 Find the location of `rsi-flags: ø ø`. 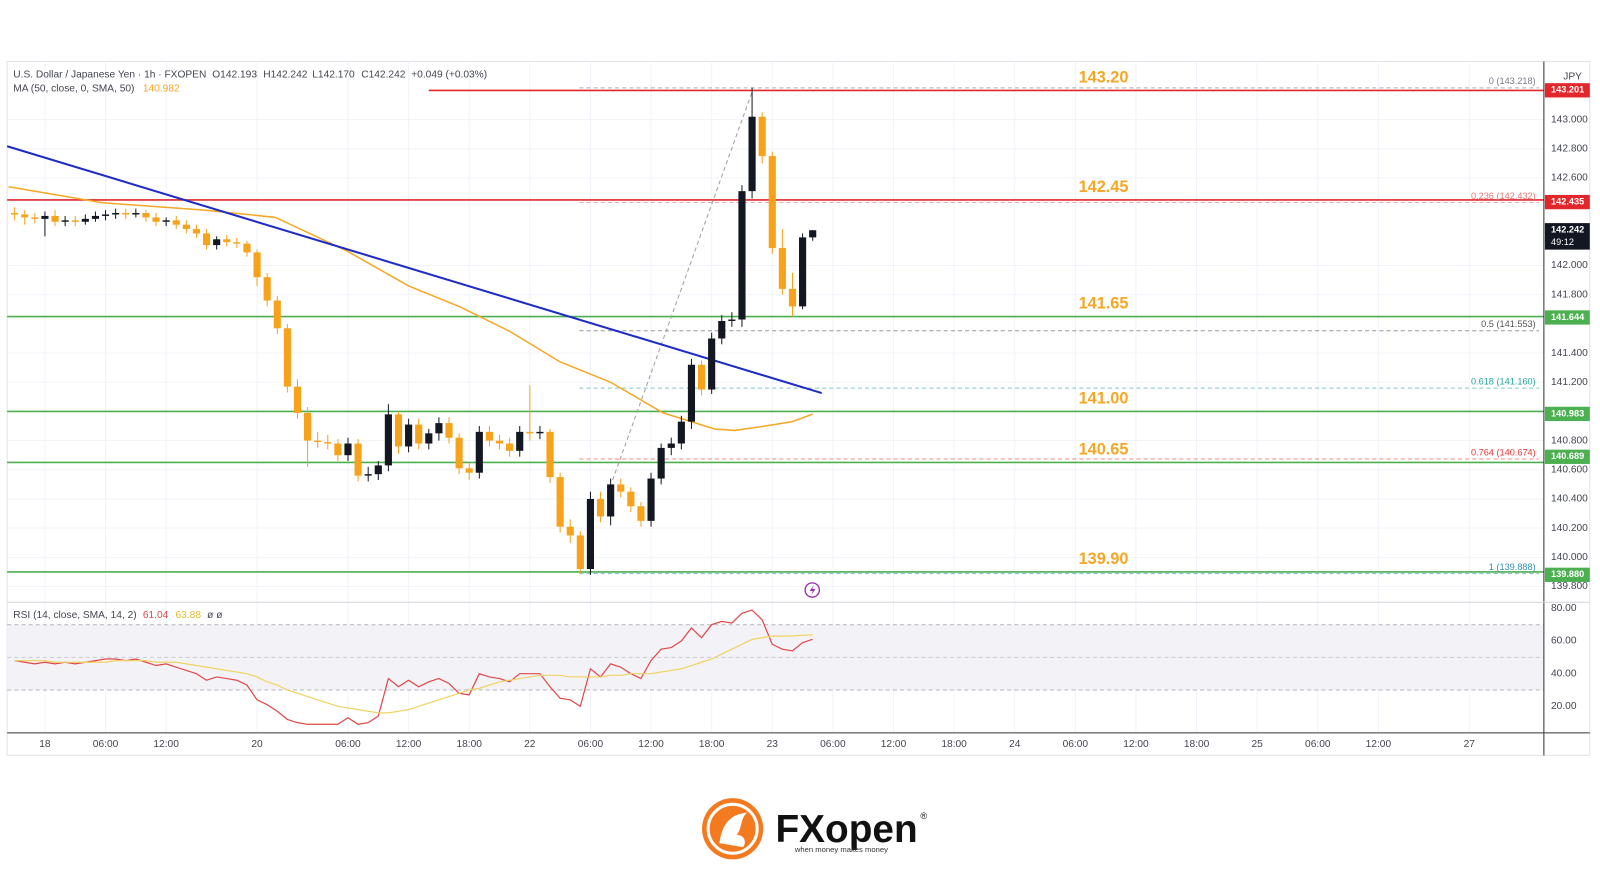

rsi-flags: ø ø is located at coordinates (214, 615).